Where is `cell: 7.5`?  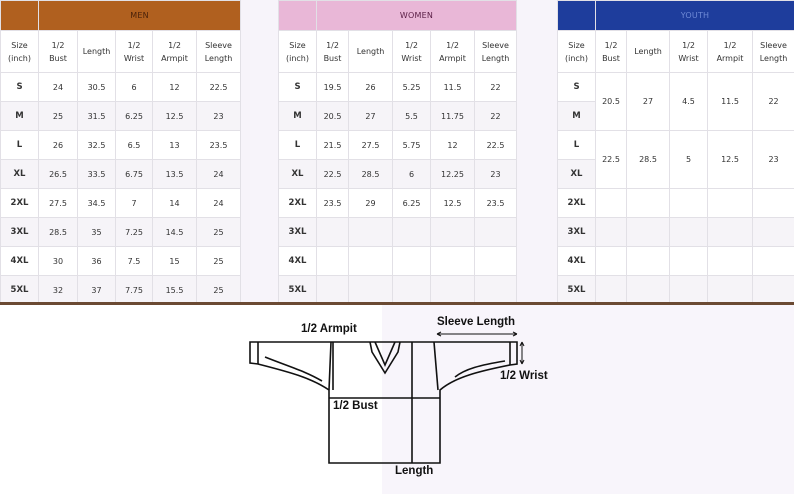 cell: 7.5 is located at coordinates (134, 261).